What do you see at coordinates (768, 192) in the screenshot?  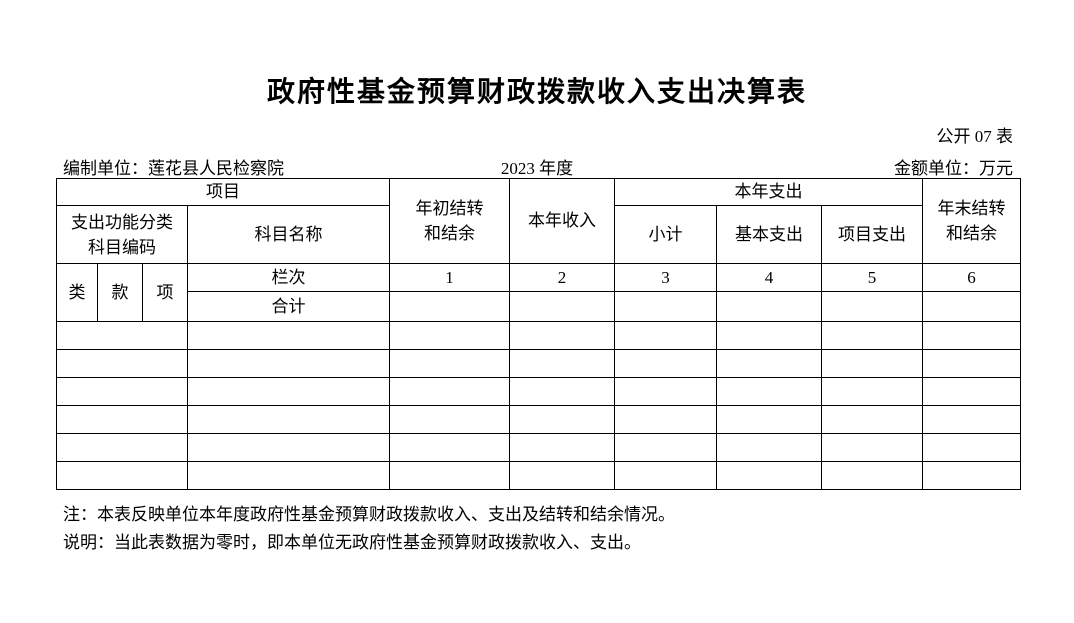 I see `header-expense-group: 本年支出` at bounding box center [768, 192].